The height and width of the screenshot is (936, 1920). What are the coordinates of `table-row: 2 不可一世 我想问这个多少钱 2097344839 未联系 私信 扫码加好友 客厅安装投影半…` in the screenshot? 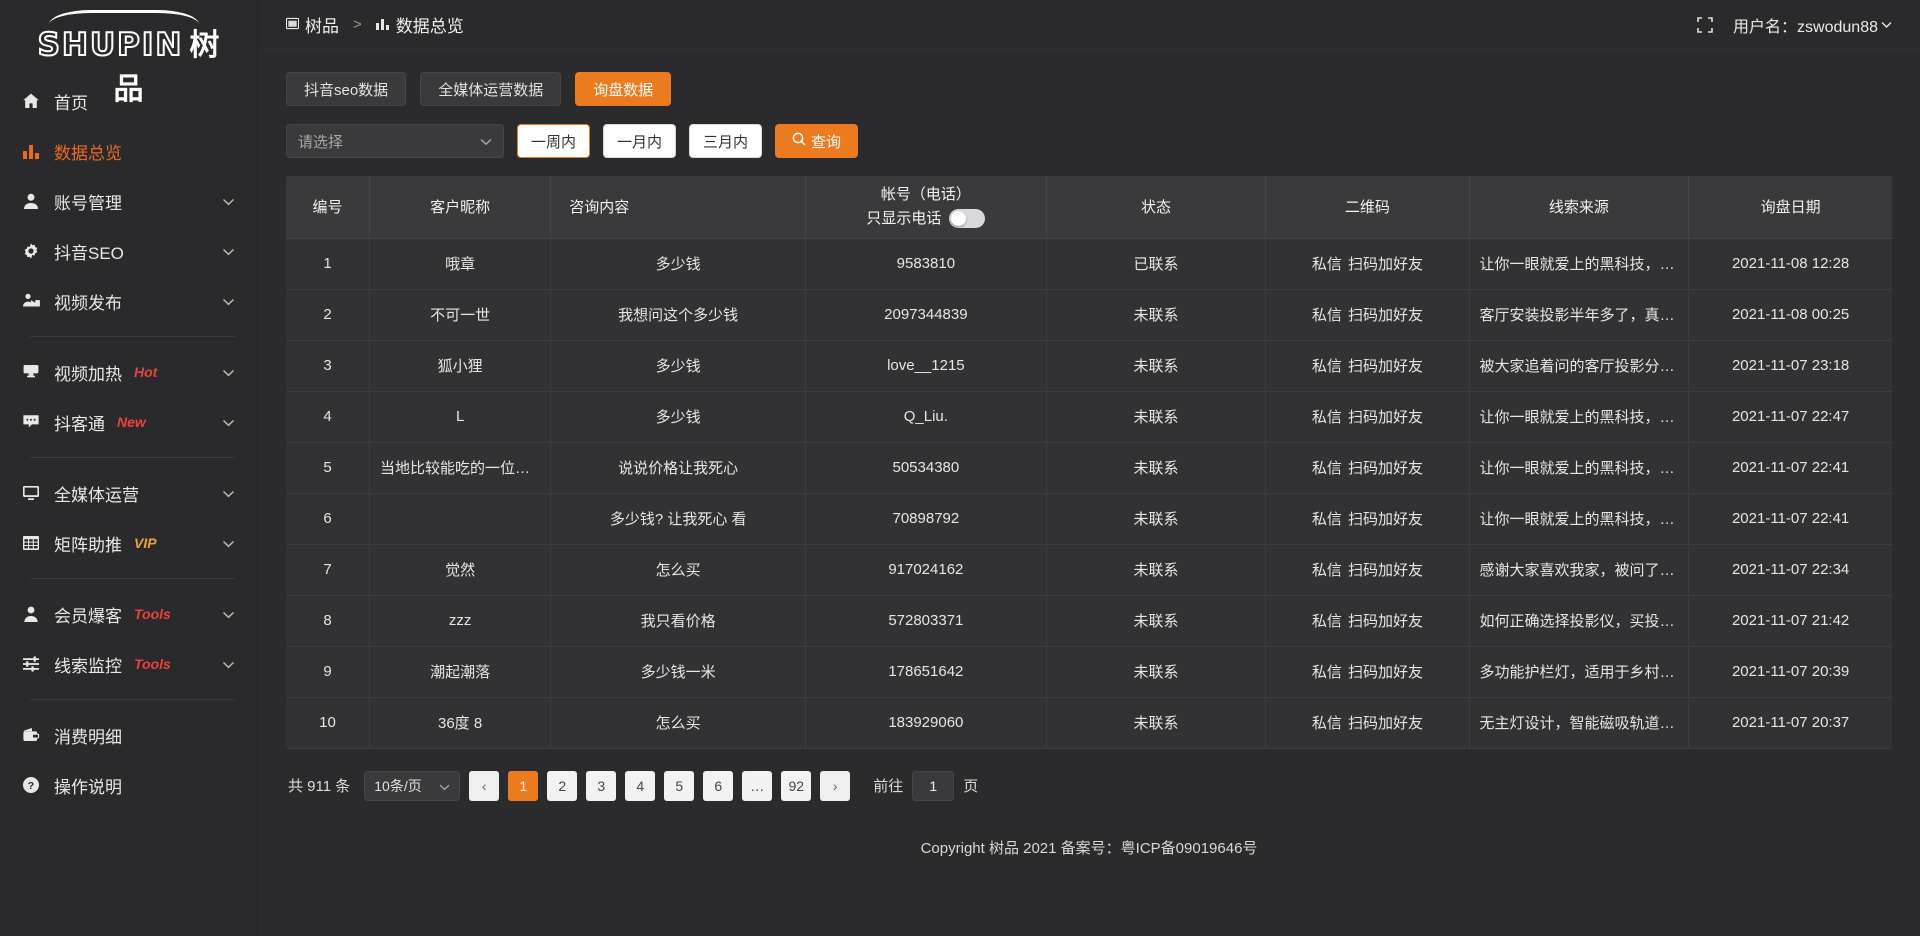 It's located at (1089, 315).